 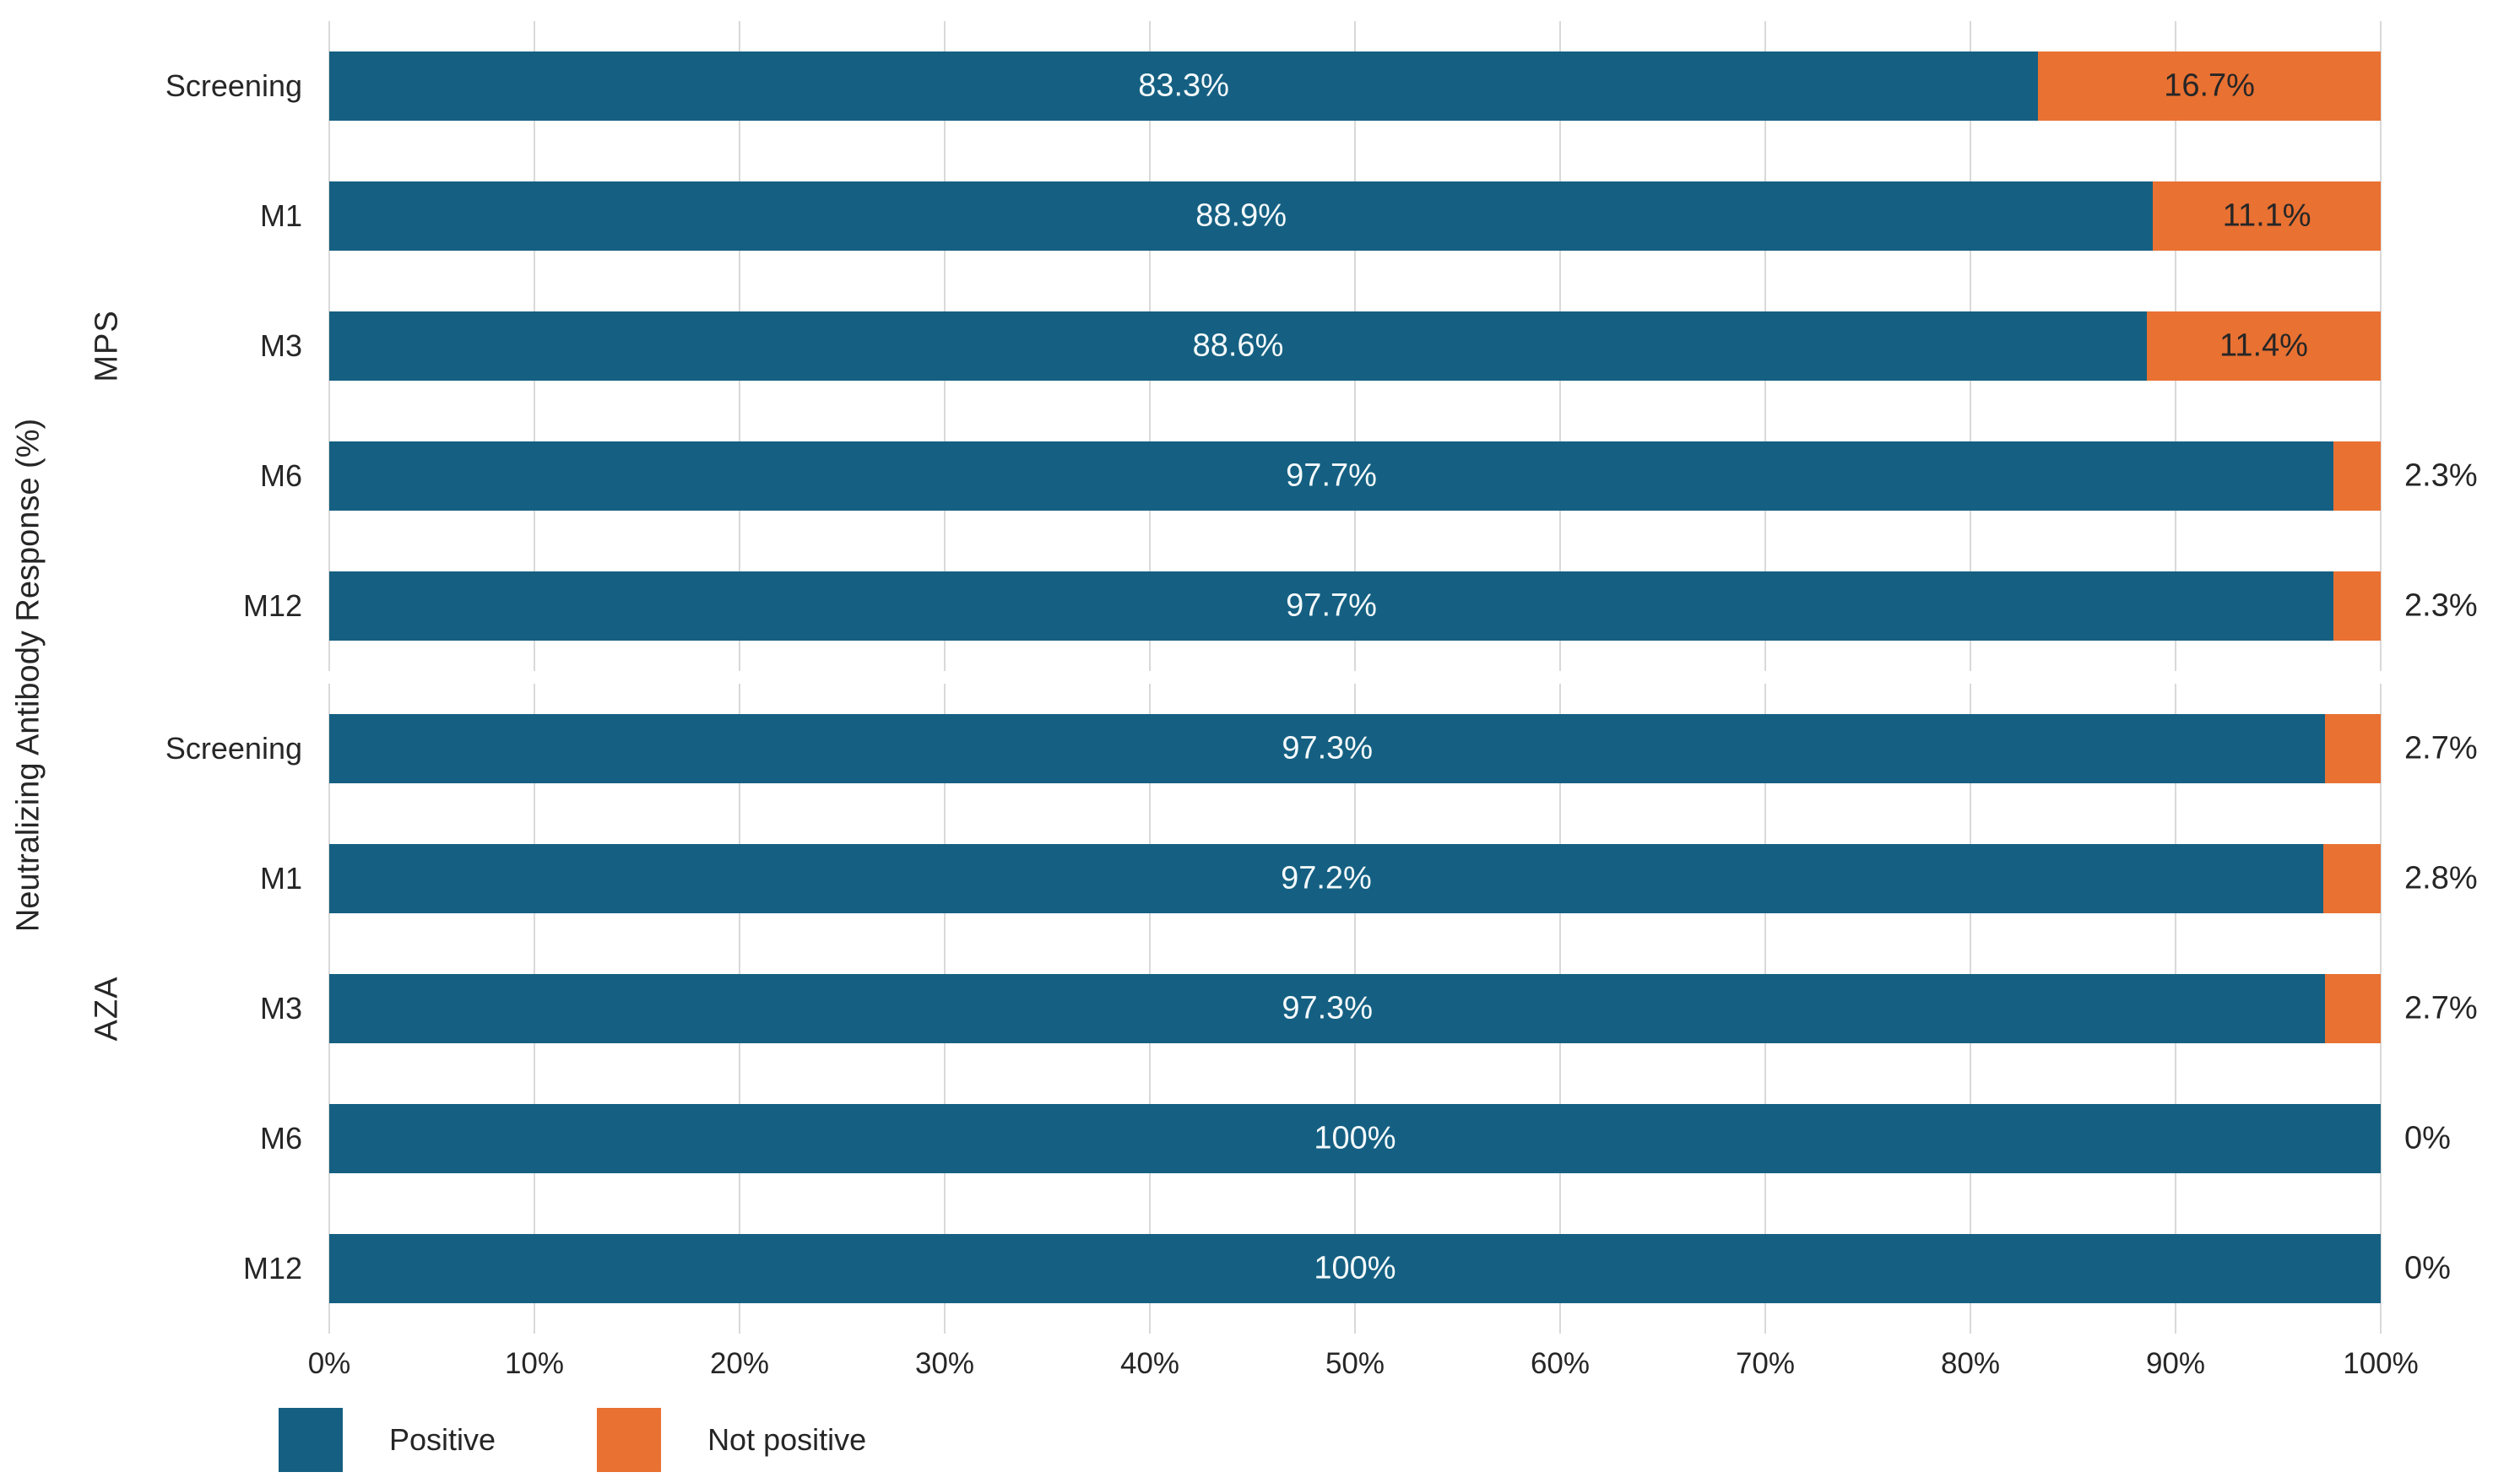 I want to click on bar-row-aza-screening: 97.3%, so click(x=1355, y=748).